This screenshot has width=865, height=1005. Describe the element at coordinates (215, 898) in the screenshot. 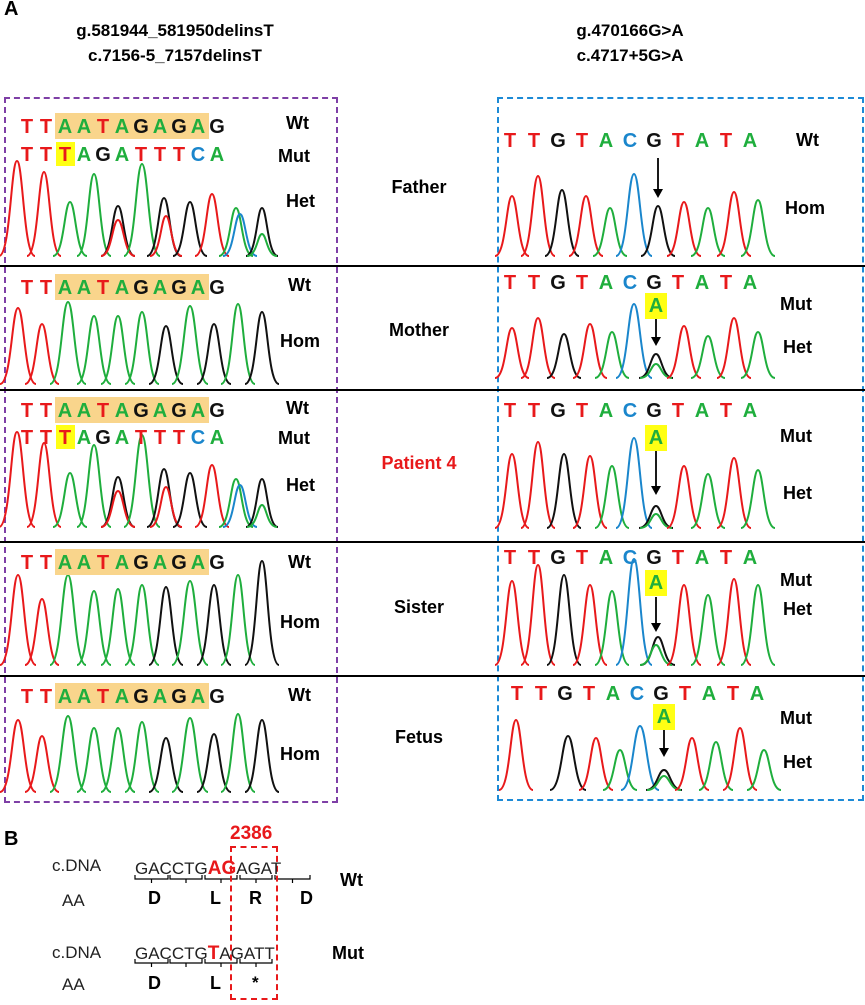

I see `amino-acid: L` at that location.